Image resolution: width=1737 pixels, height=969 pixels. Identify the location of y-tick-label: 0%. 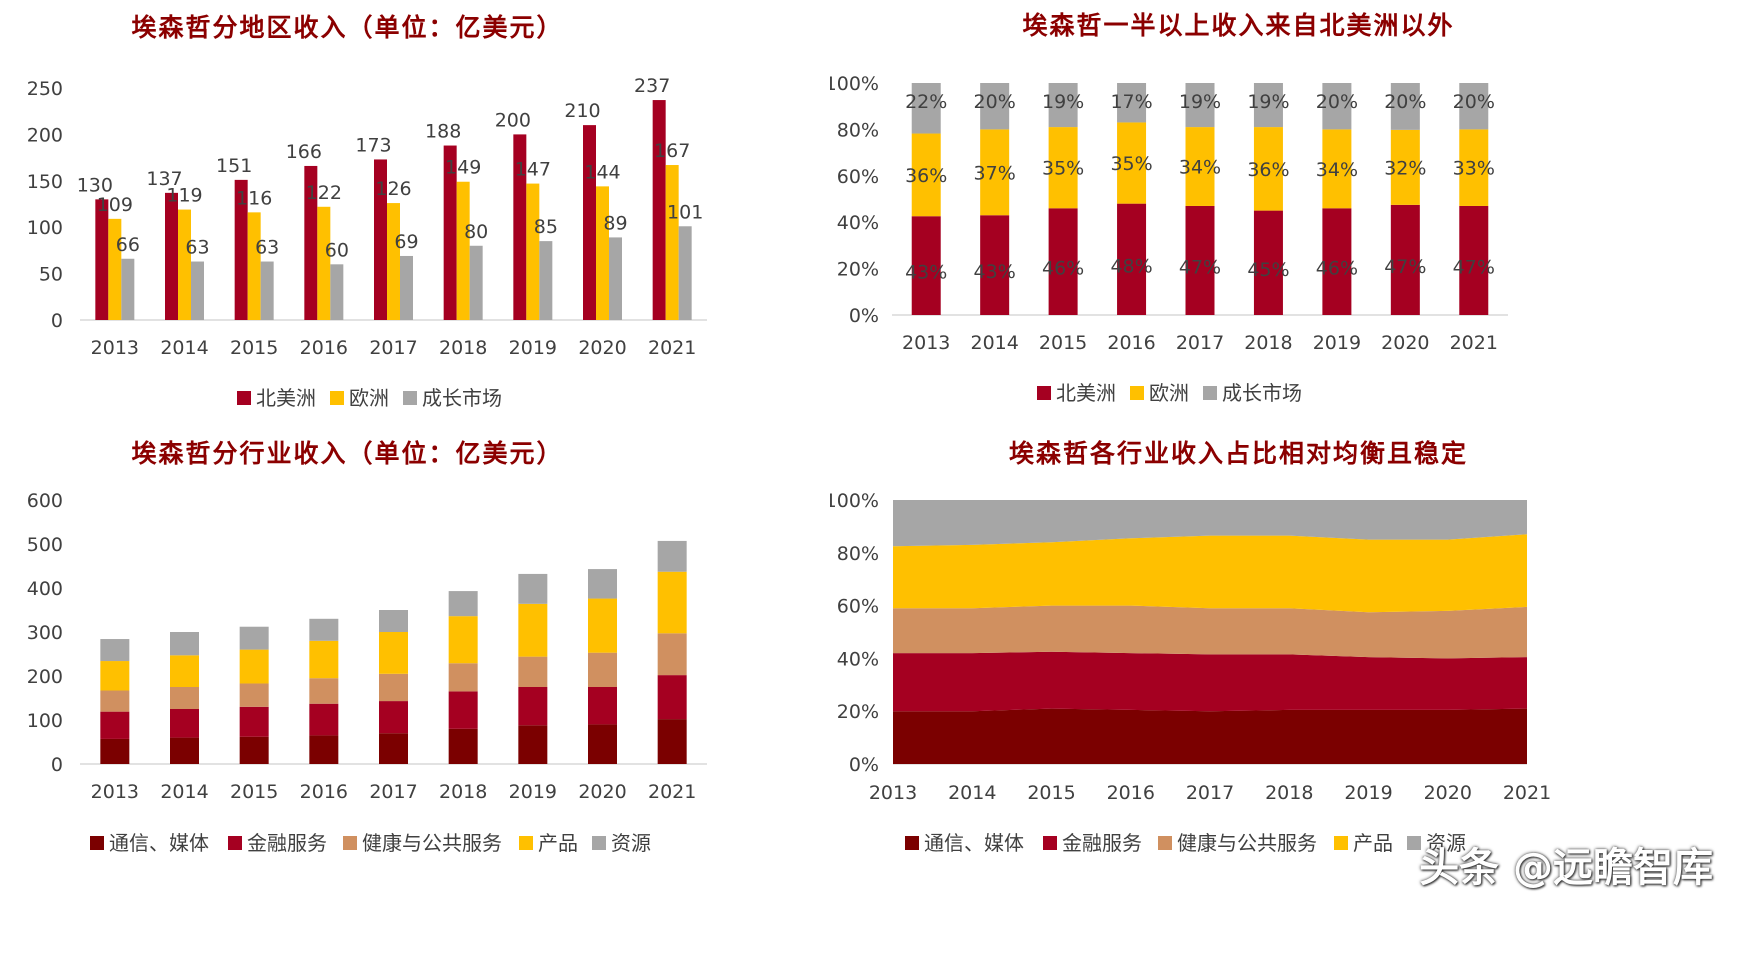
(864, 765).